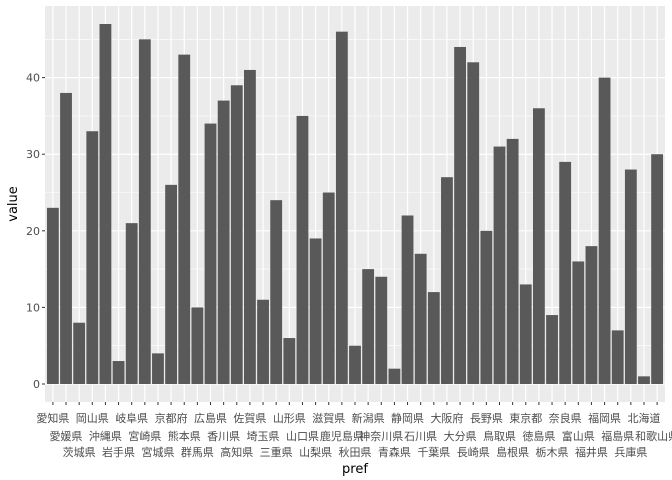 This screenshot has width=672, height=480. What do you see at coordinates (52, 418) in the screenshot?
I see `x-tick-label: 愛知県` at bounding box center [52, 418].